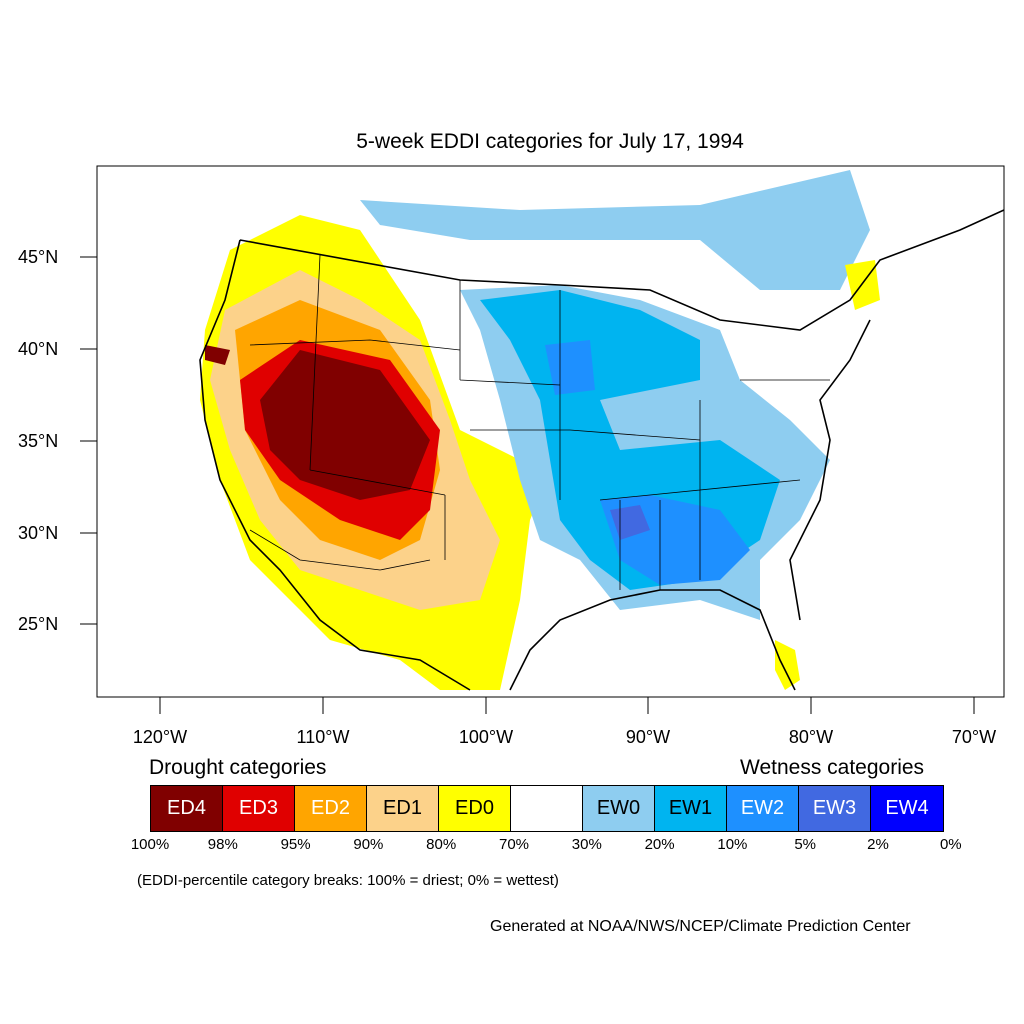 The width and height of the screenshot is (1024, 1024). I want to click on percentile-label: 98%, so click(222, 844).